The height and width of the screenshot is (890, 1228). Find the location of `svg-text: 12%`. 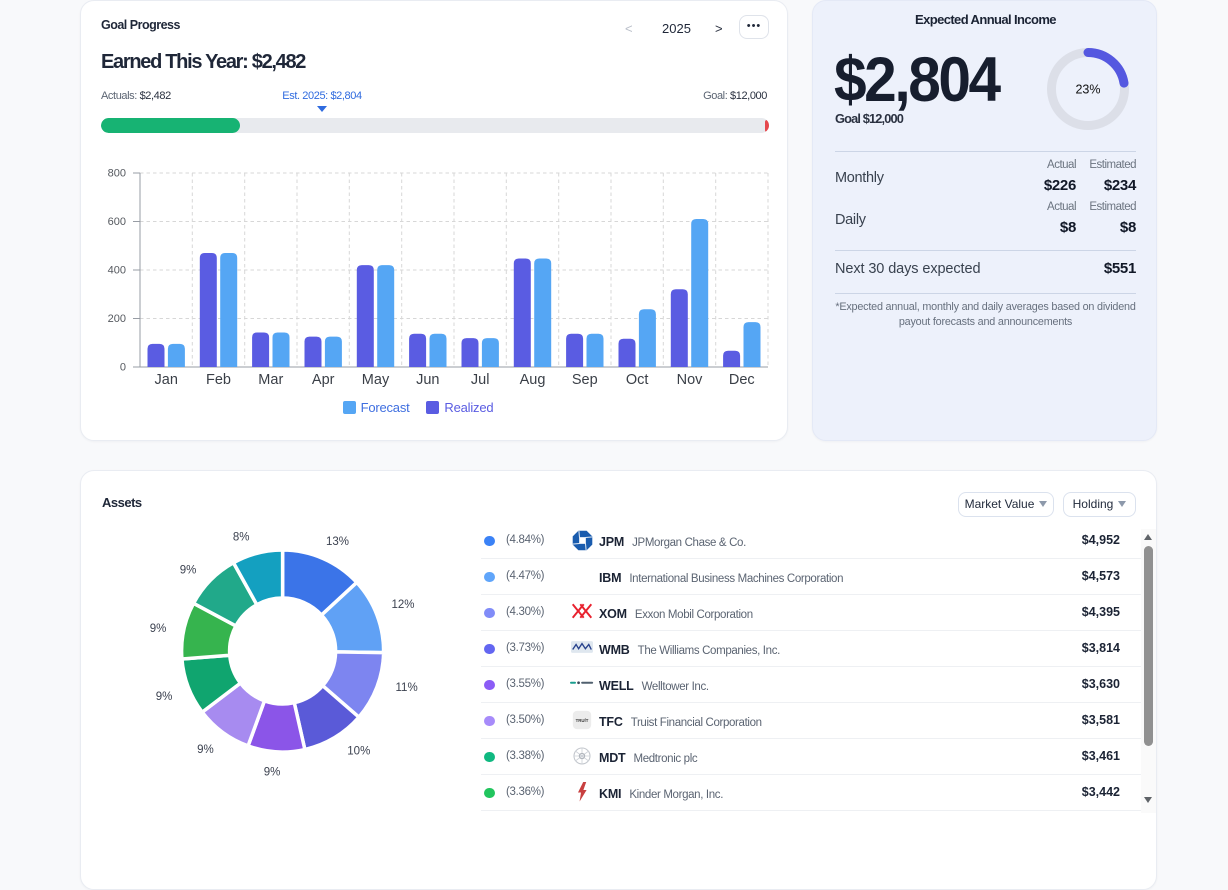

svg-text: 12% is located at coordinates (402, 605).